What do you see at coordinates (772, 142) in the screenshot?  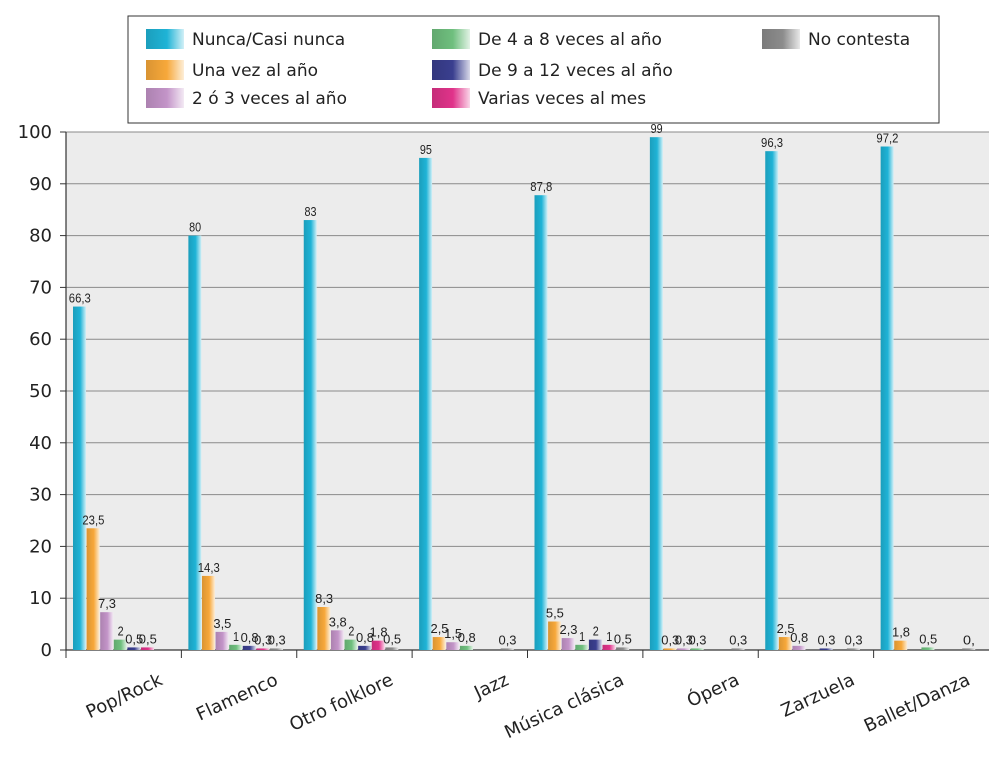 I see `data-label: 96,3` at bounding box center [772, 142].